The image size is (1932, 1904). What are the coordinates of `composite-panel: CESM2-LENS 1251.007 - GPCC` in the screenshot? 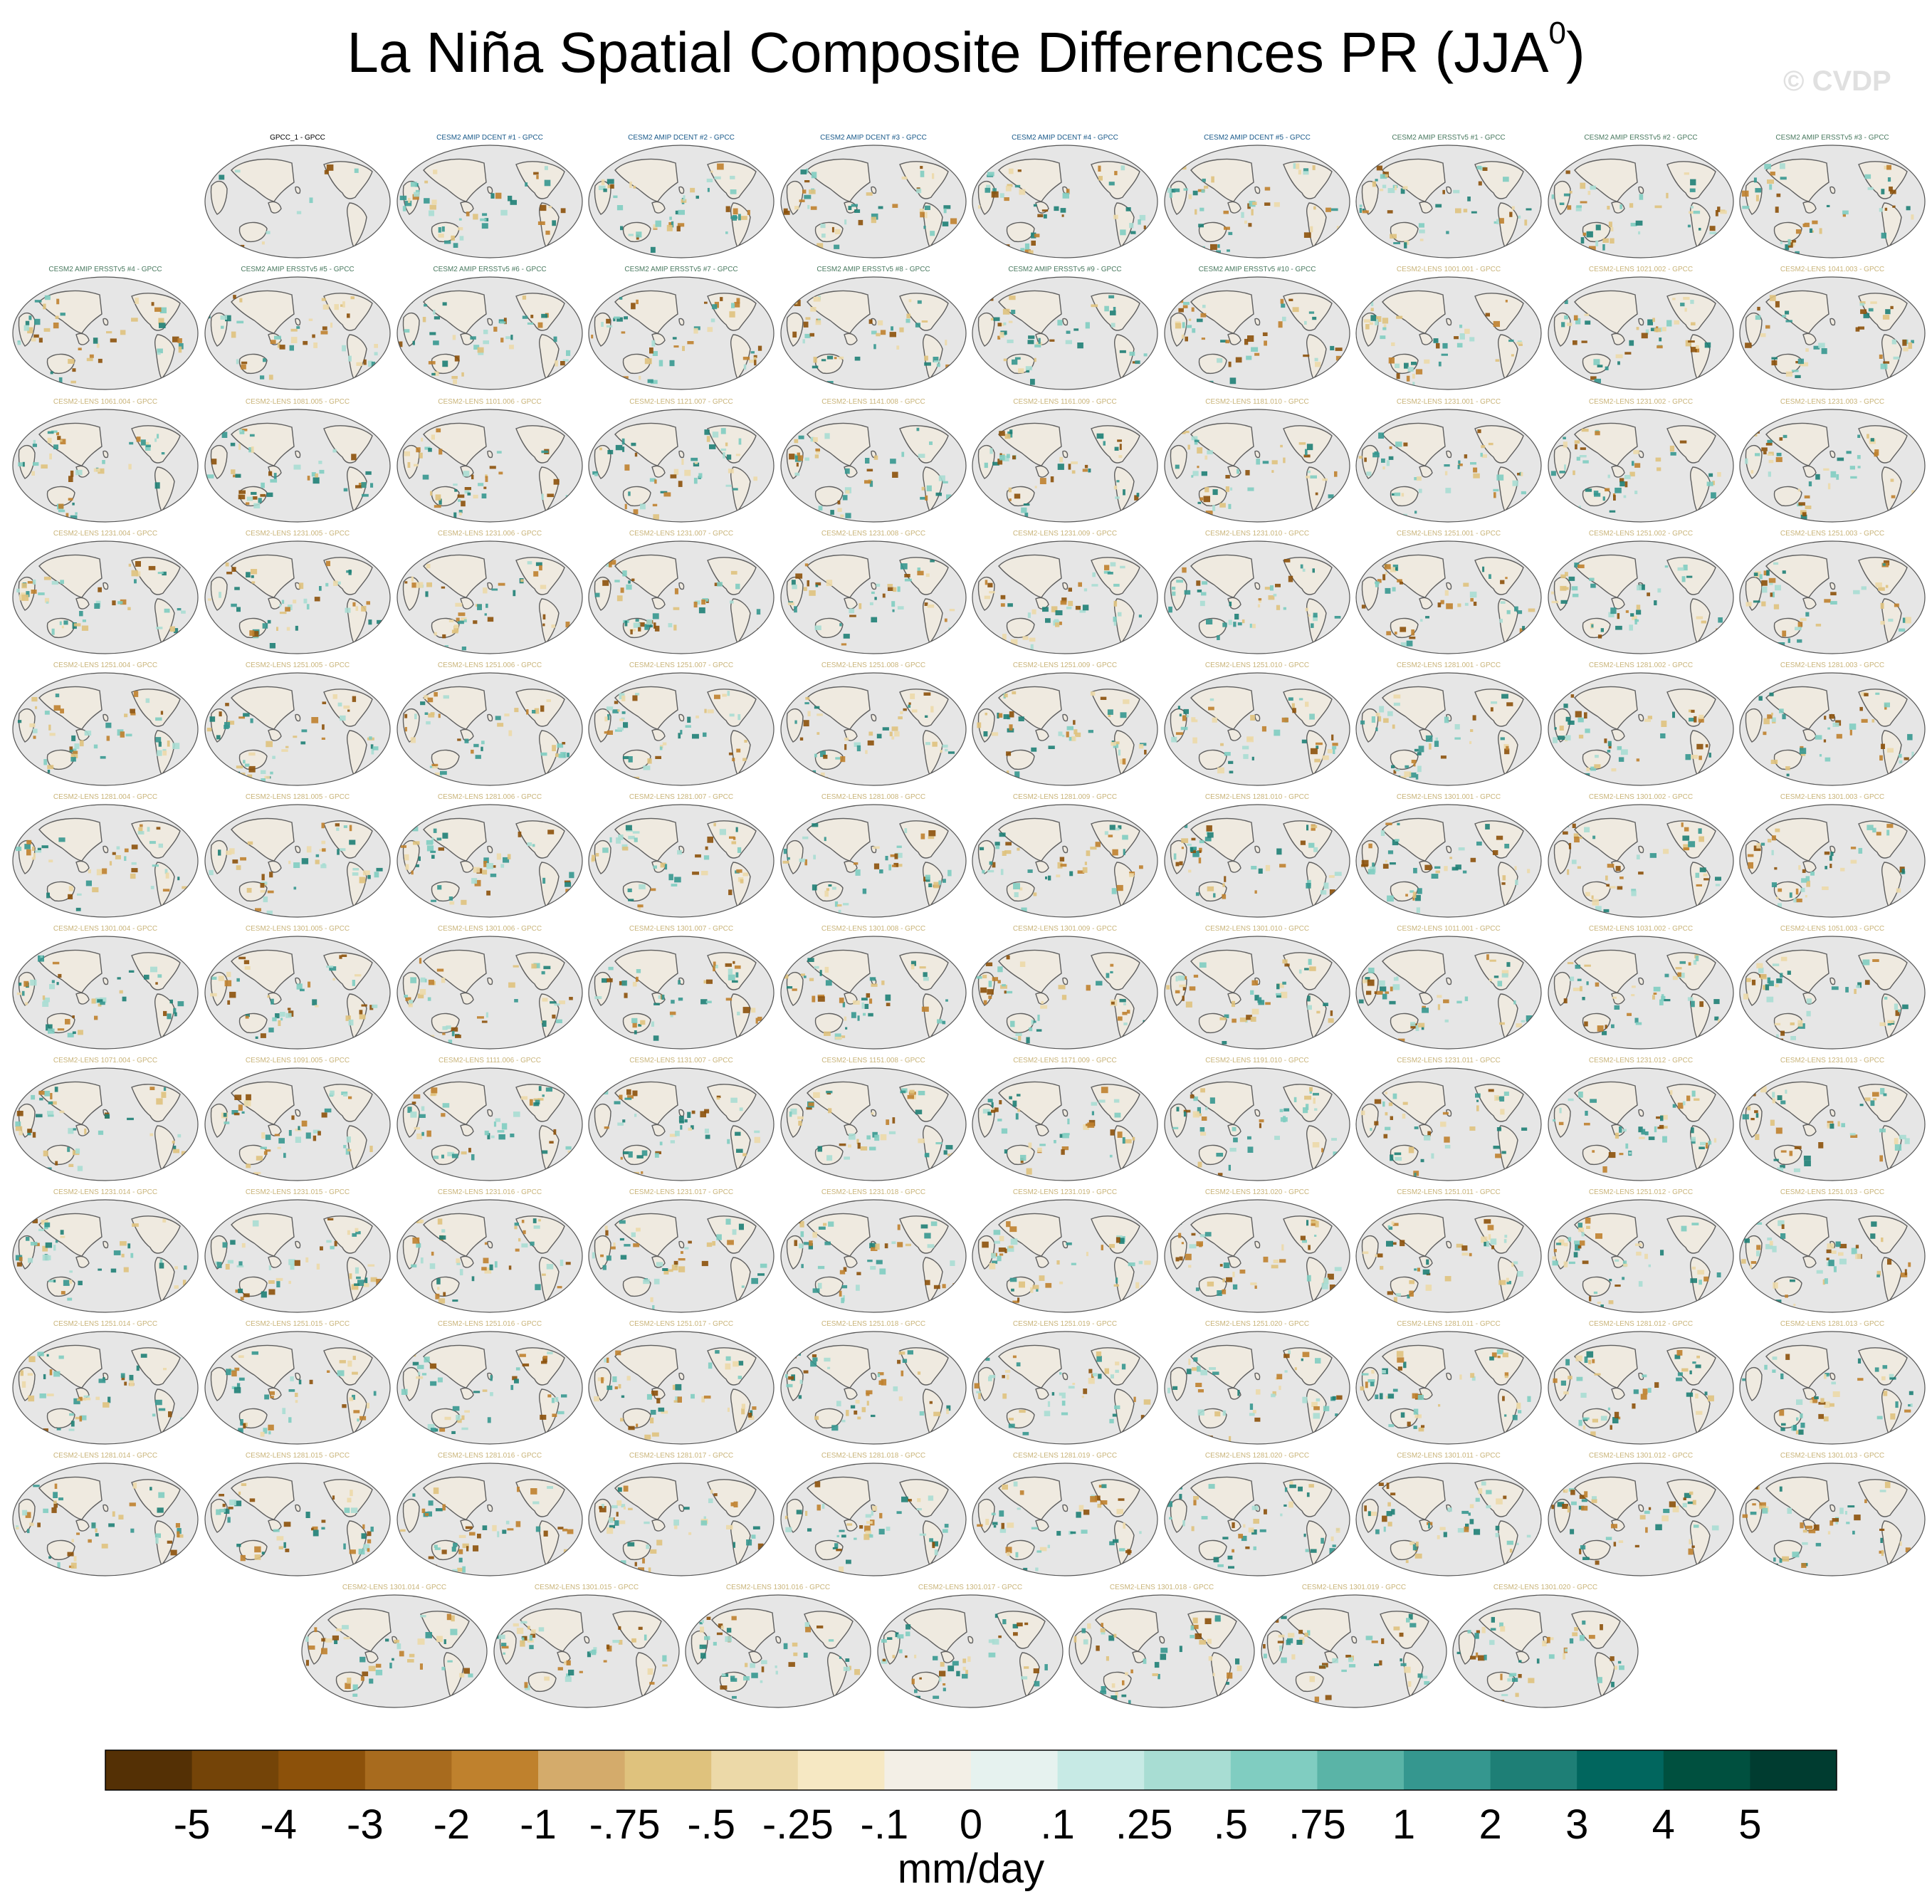 It's located at (681, 724).